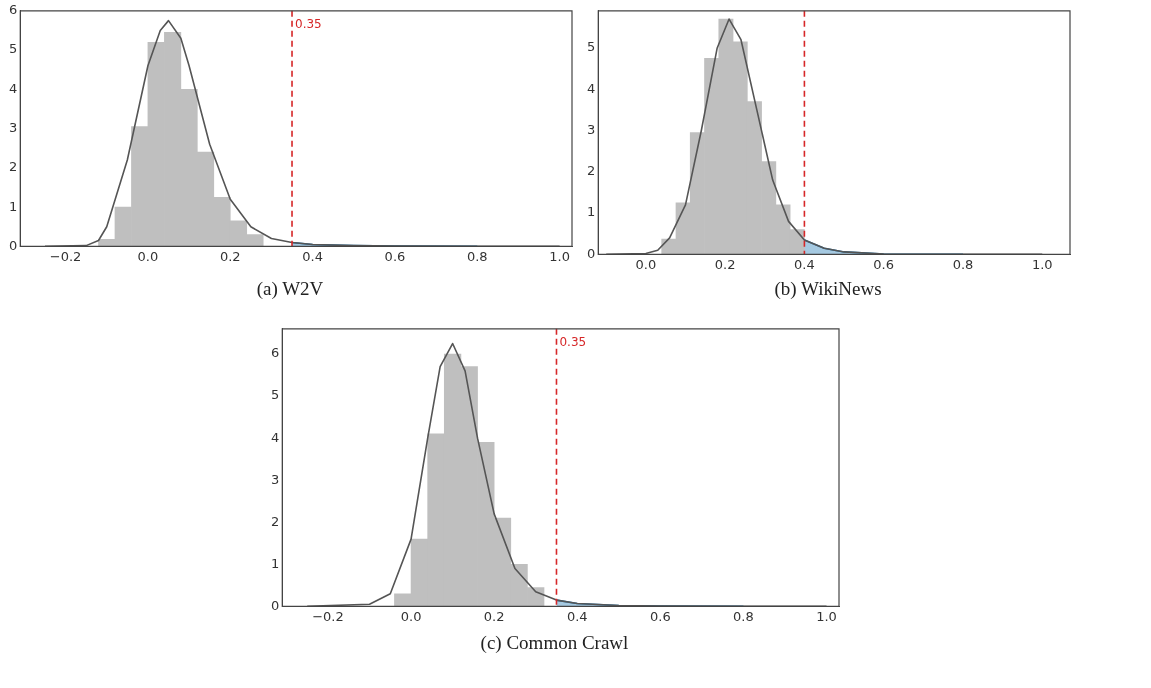  Describe the element at coordinates (290, 289) in the screenshot. I see `text: (a) W2V` at that location.